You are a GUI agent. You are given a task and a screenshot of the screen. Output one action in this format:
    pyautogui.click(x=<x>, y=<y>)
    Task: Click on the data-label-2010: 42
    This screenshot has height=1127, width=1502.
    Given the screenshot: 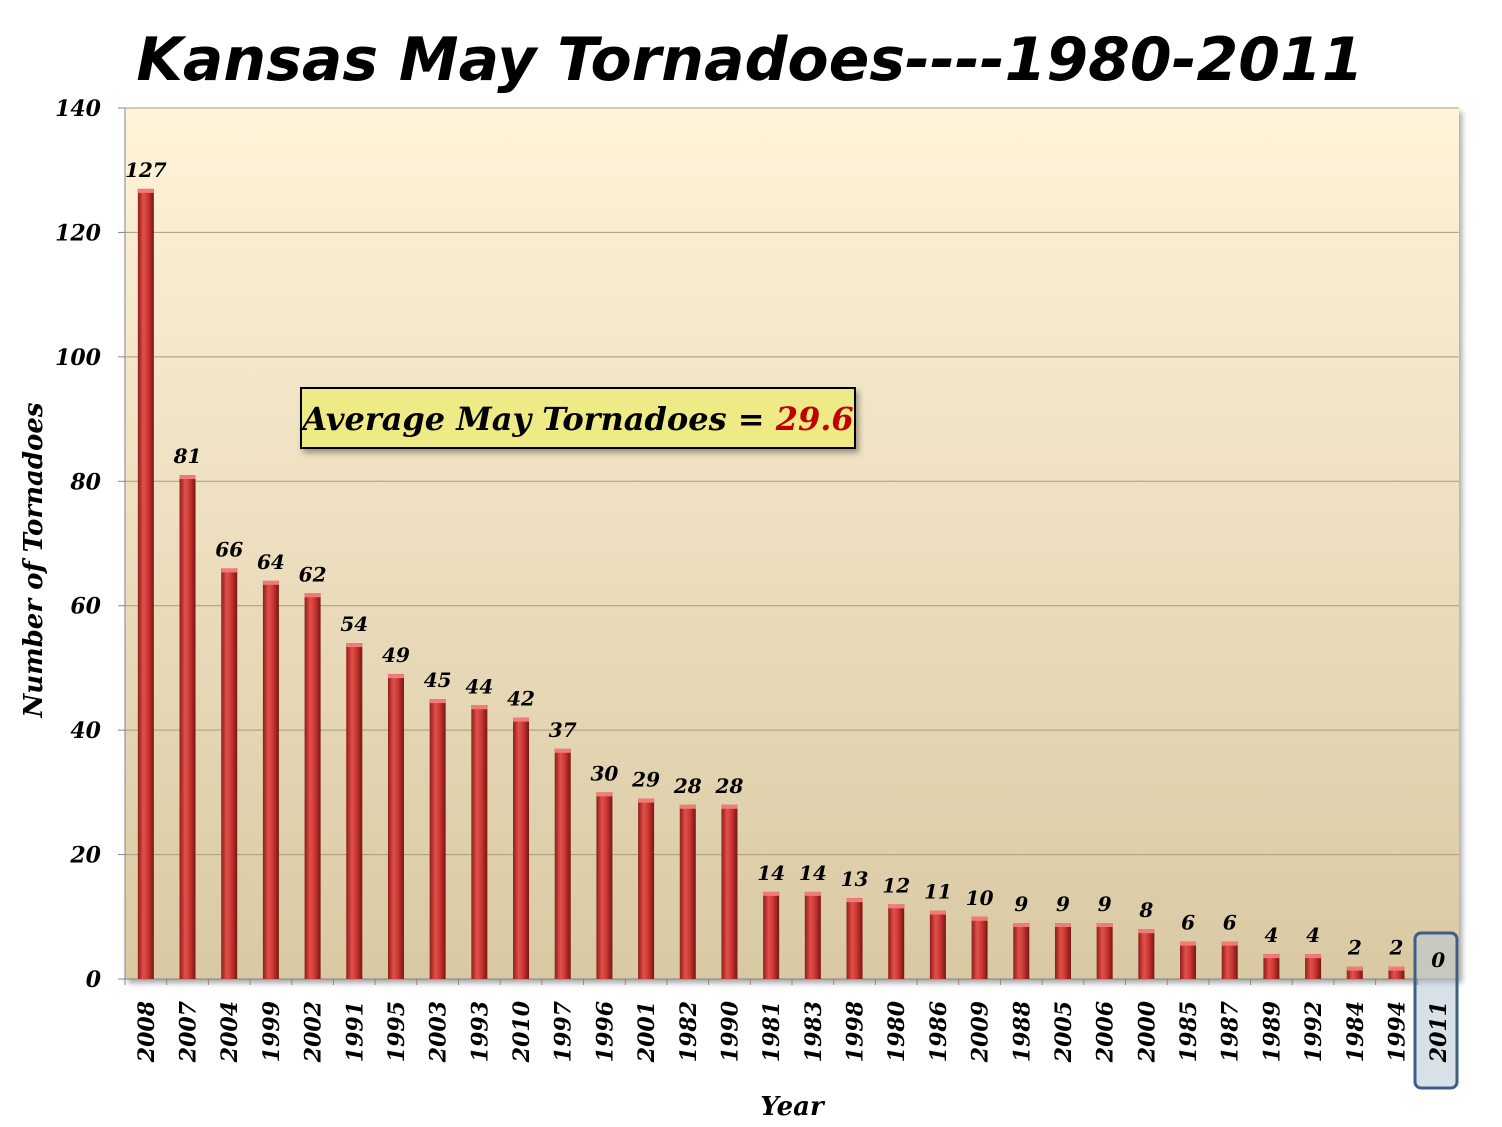 What is the action you would take?
    pyautogui.click(x=521, y=699)
    